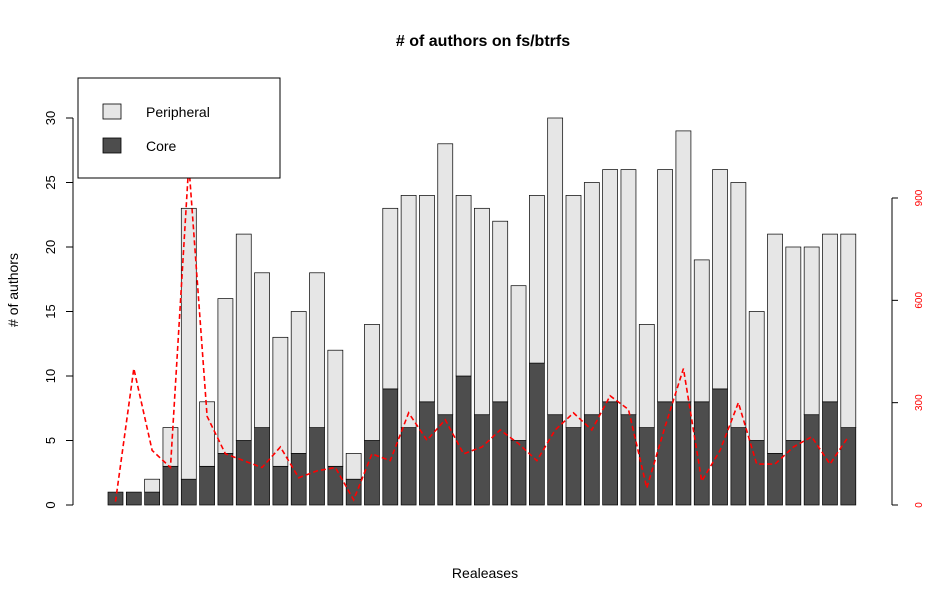 The width and height of the screenshot is (932, 603). I want to click on y-tick-label: 5, so click(50, 440).